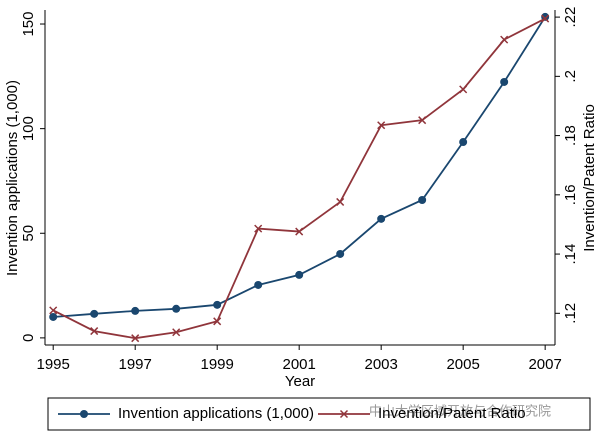 The image size is (601, 437). I want to click on y2-axis-title: Invention/Patent Ratio, so click(589, 178).